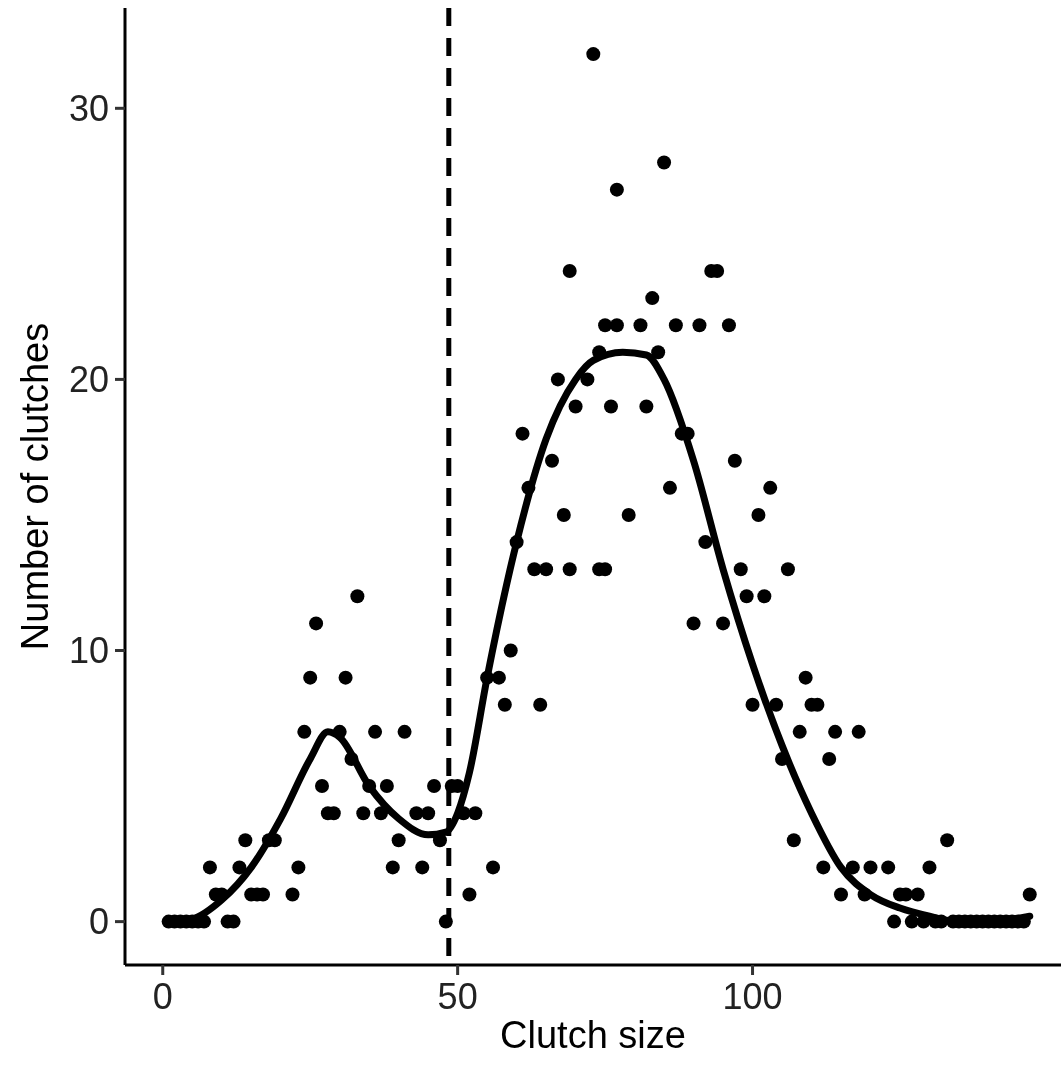 The width and height of the screenshot is (1062, 1065). Describe the element at coordinates (752, 996) in the screenshot. I see `x-tick-label: 100` at that location.